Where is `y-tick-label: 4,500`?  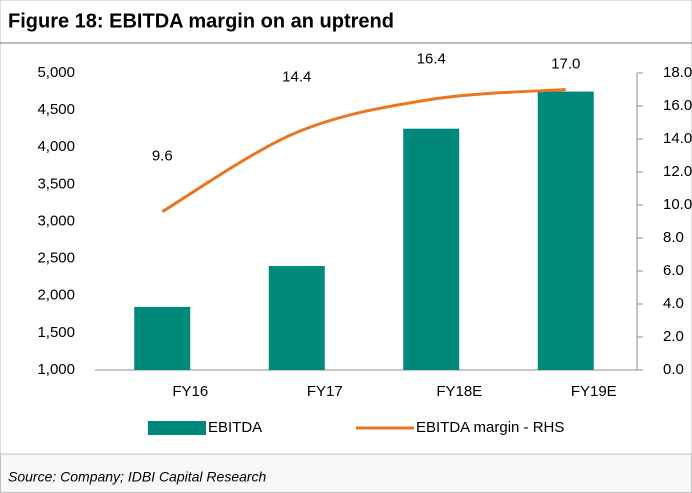 y-tick-label: 4,500 is located at coordinates (56, 109).